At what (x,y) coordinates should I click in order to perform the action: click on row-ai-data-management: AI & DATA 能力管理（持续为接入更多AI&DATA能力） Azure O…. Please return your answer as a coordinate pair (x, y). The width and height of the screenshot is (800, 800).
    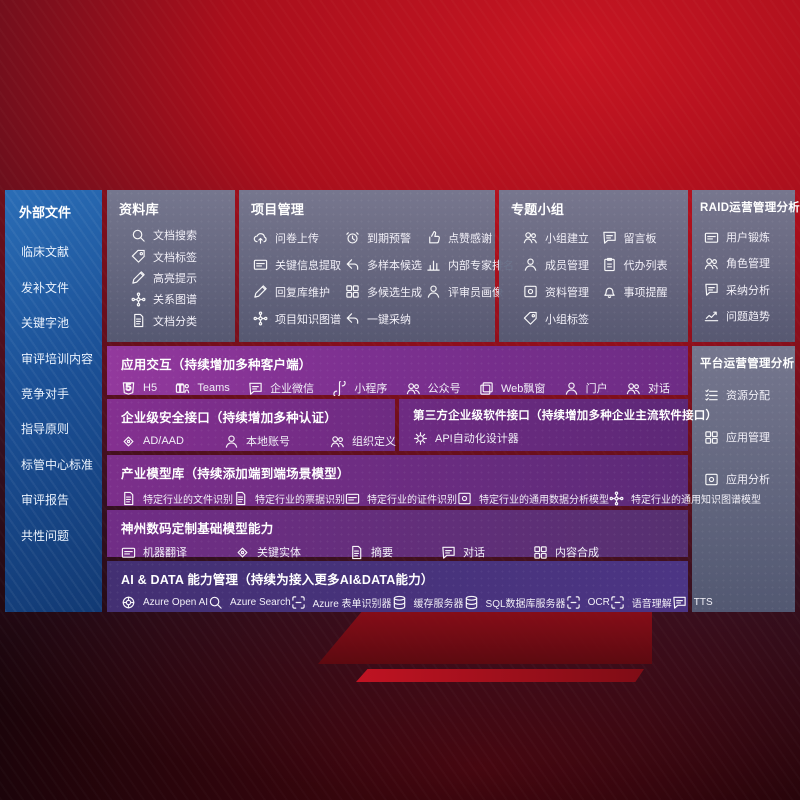
    Looking at the image, I should click on (410, 586).